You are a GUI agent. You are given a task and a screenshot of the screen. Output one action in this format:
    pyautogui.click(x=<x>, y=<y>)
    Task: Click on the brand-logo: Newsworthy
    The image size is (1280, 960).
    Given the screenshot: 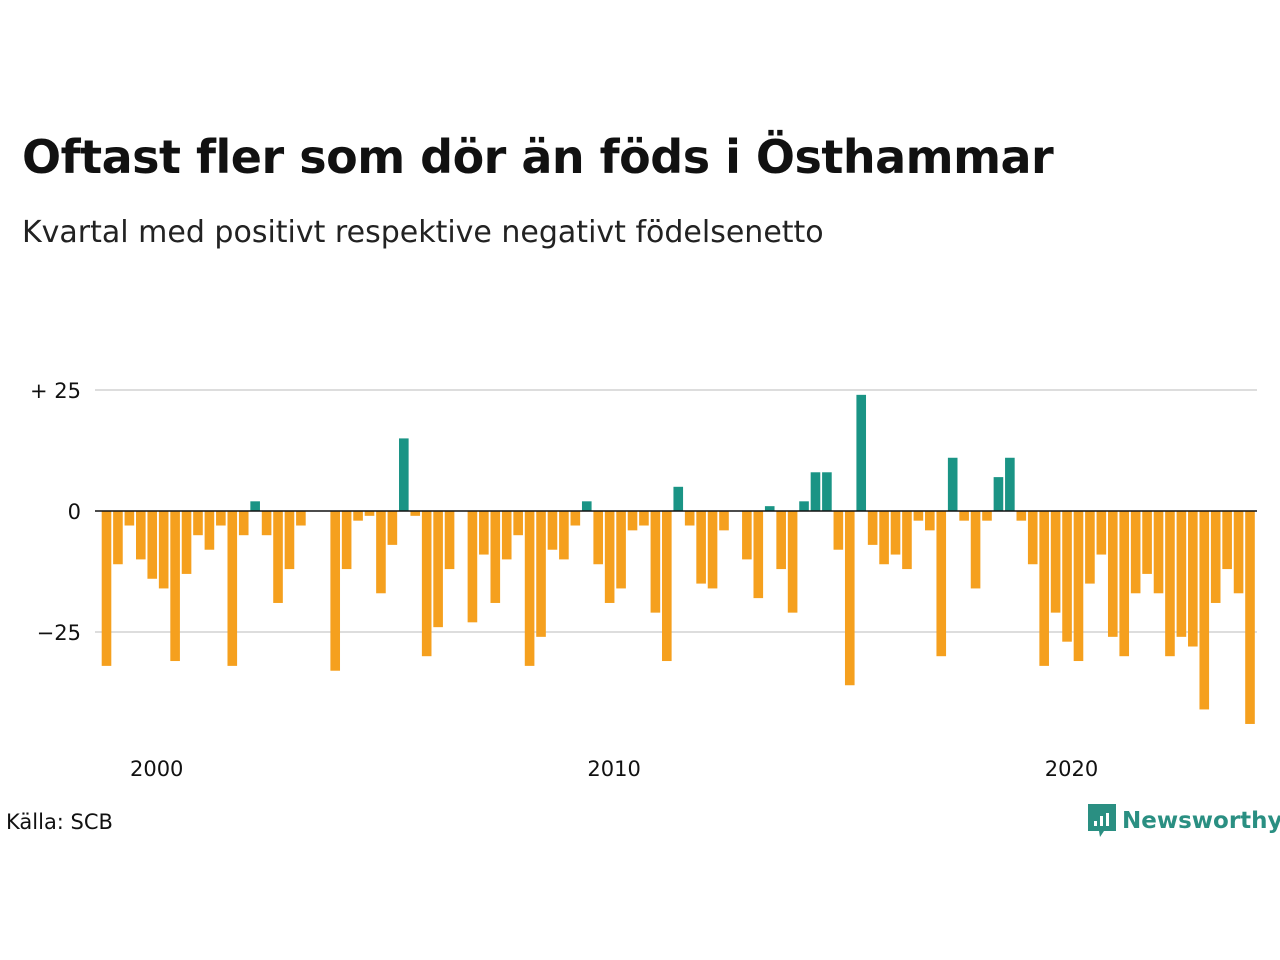 What is the action you would take?
    pyautogui.click(x=1184, y=821)
    